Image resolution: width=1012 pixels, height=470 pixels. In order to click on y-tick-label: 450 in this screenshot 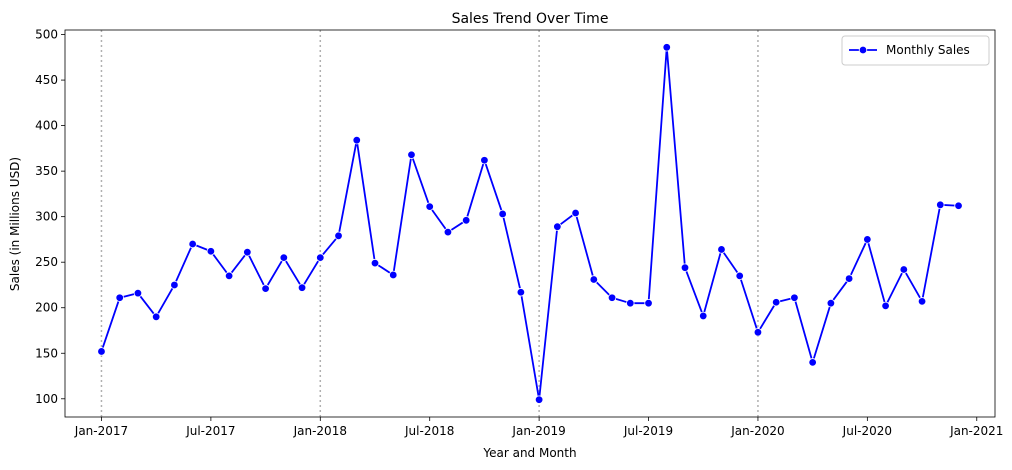, I will do `click(46, 80)`.